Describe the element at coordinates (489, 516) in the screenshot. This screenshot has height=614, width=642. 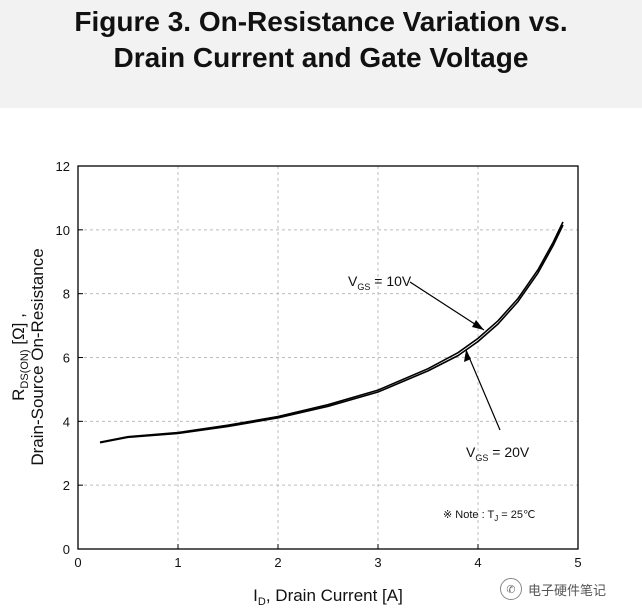
I see `note-text: ※ Note : TJ = 25℃` at that location.